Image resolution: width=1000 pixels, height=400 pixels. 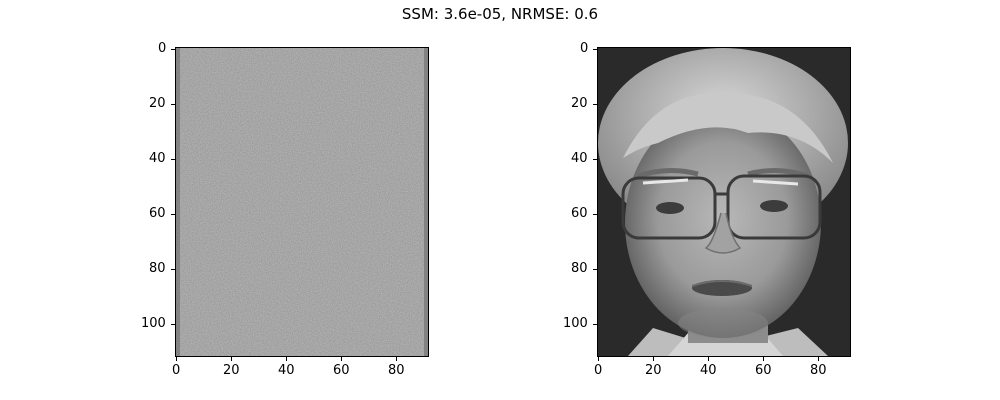 What do you see at coordinates (579, 158) in the screenshot?
I see `right-y-tick-label: 40` at bounding box center [579, 158].